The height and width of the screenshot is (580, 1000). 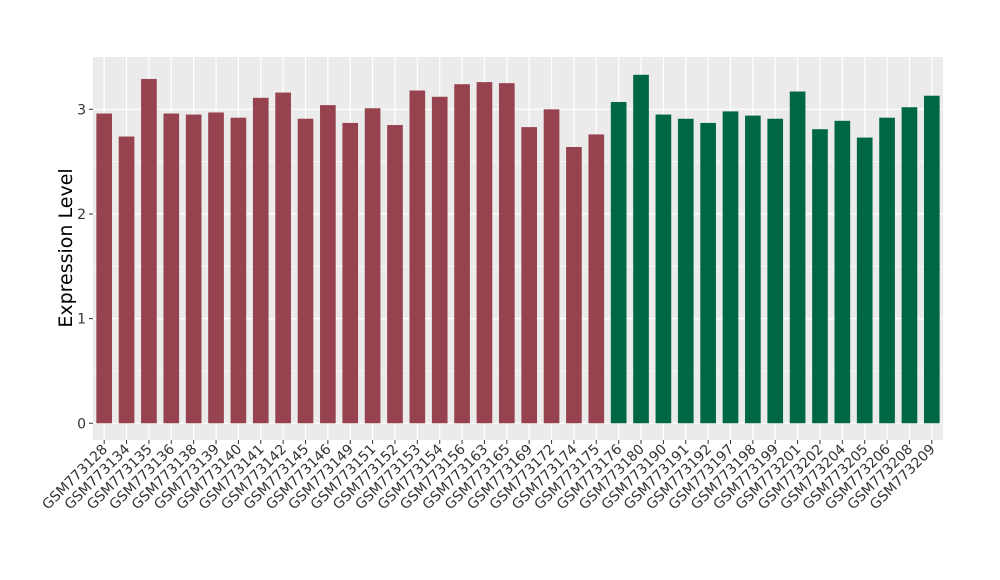 I want to click on bar-GSM773146, so click(x=328, y=264).